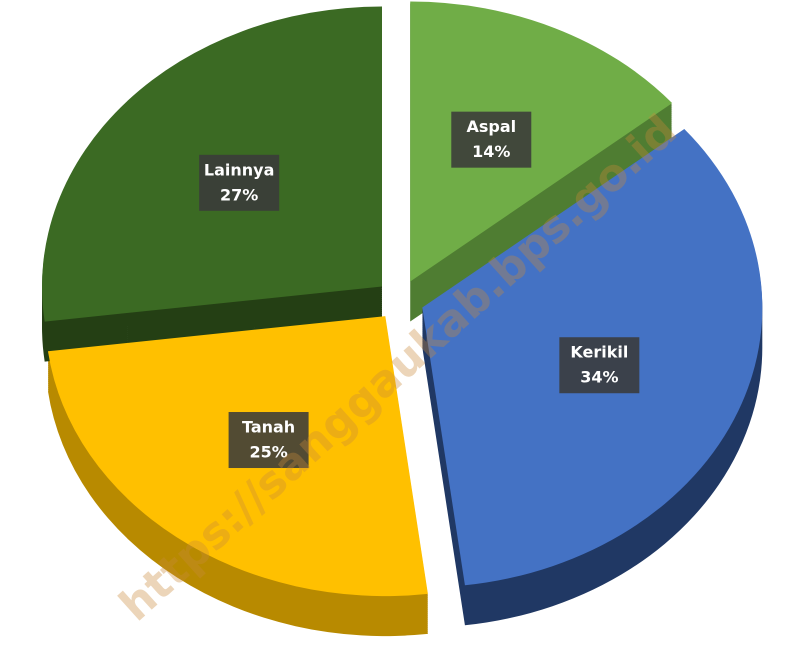 This screenshot has height=659, width=791. Describe the element at coordinates (268, 427) in the screenshot. I see `data-label-category: Tanah` at that location.